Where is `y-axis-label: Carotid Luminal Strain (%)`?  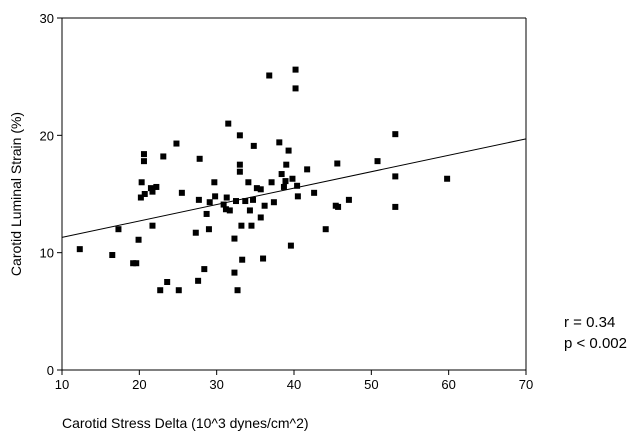
y-axis-label: Carotid Luminal Strain (%) is located at coordinates (16, 194).